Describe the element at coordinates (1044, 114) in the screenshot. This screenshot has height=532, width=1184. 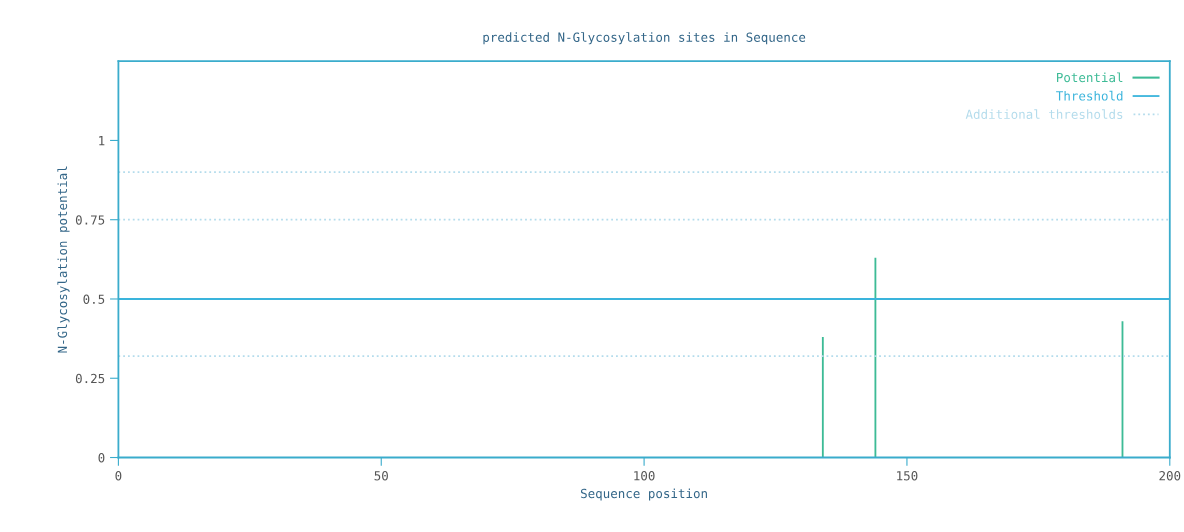
I see `legend-label: Additional thresholds` at that location.